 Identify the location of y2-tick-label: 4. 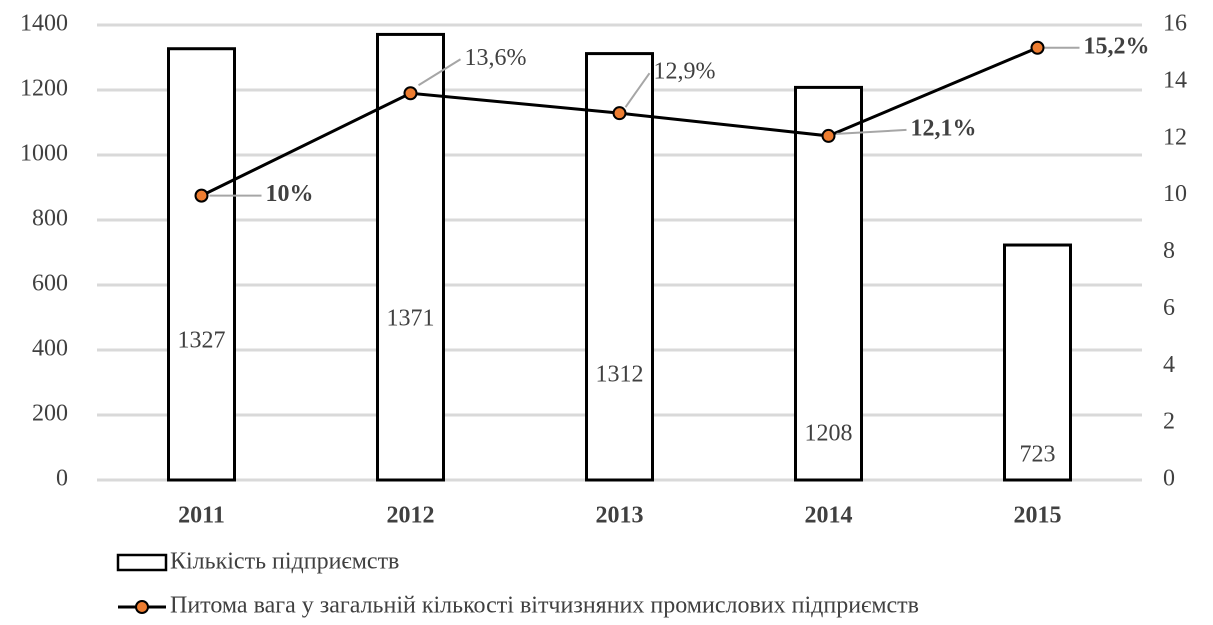
(1169, 365).